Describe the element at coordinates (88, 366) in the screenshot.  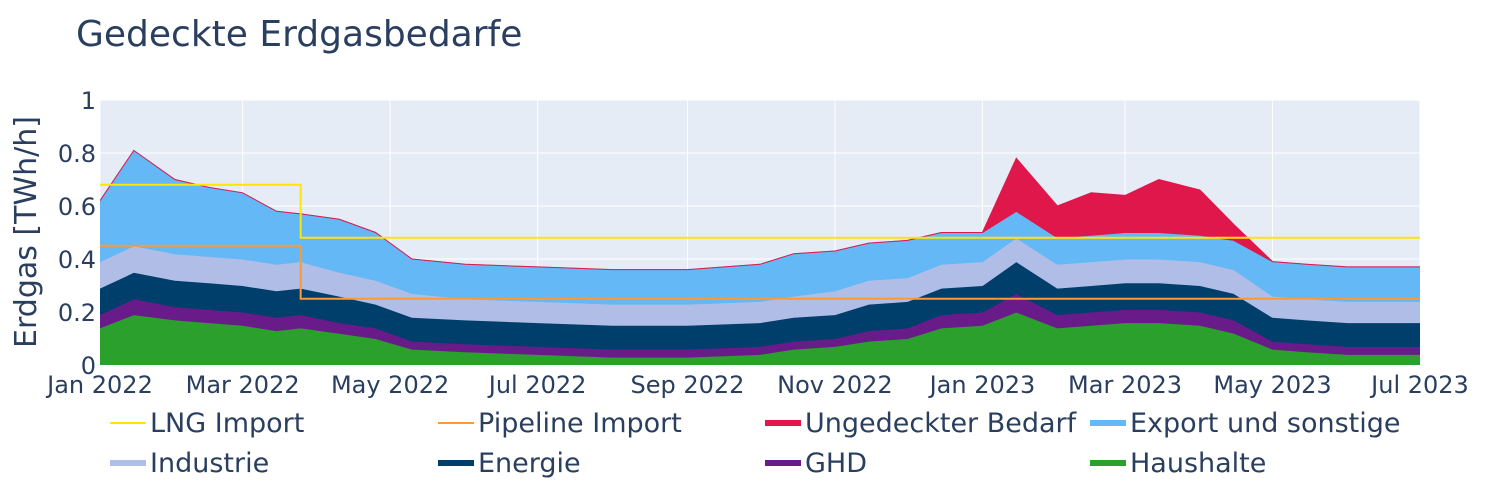
I see `y-tick-label: 0` at that location.